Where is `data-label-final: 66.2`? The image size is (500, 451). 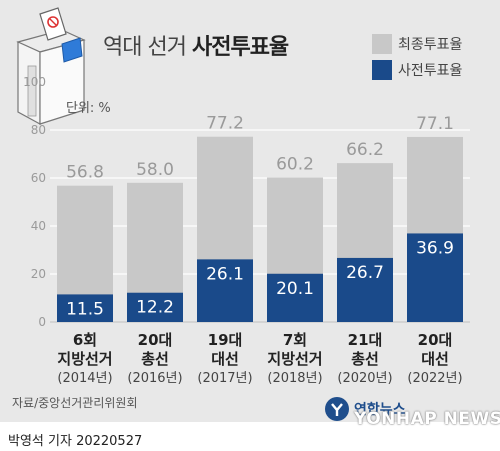
data-label-final: 66.2 is located at coordinates (365, 150).